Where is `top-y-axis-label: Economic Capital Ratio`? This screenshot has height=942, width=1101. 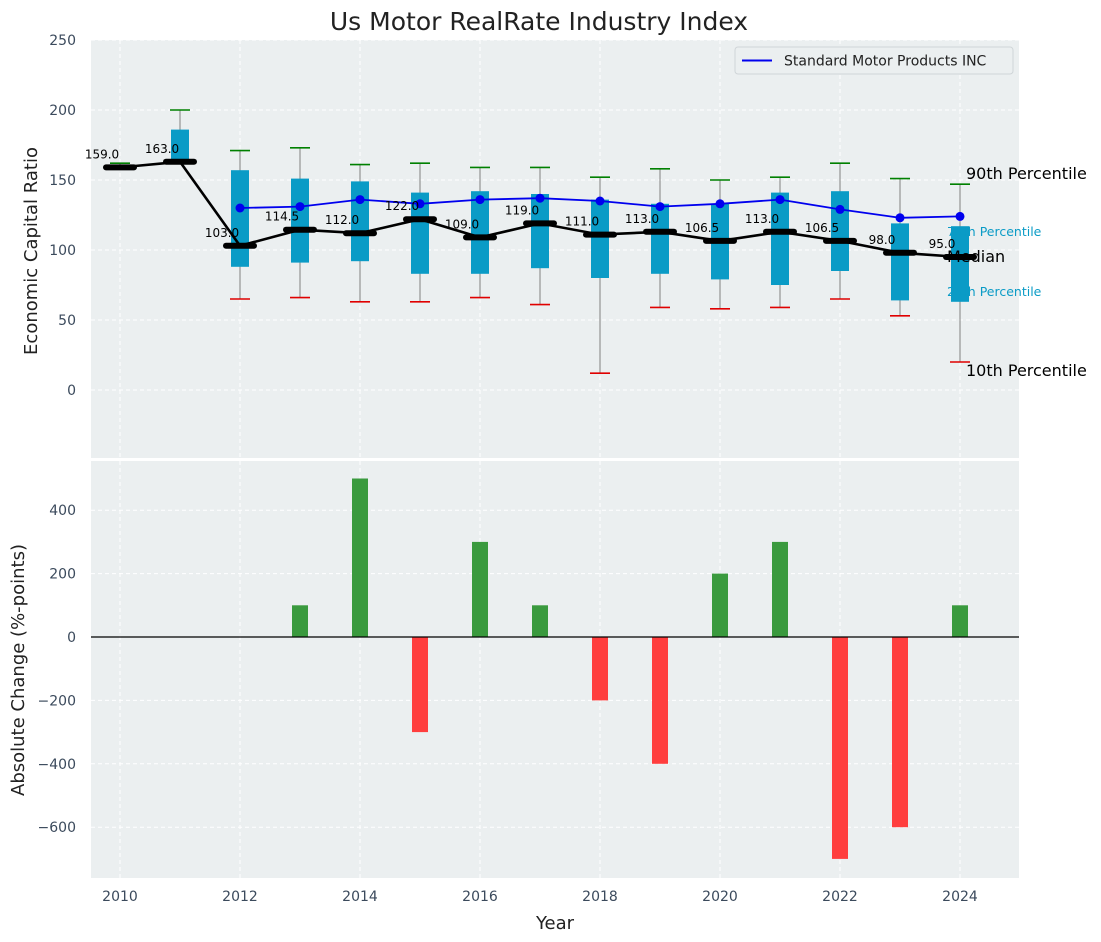
top-y-axis-label: Economic Capital Ratio is located at coordinates (31, 251).